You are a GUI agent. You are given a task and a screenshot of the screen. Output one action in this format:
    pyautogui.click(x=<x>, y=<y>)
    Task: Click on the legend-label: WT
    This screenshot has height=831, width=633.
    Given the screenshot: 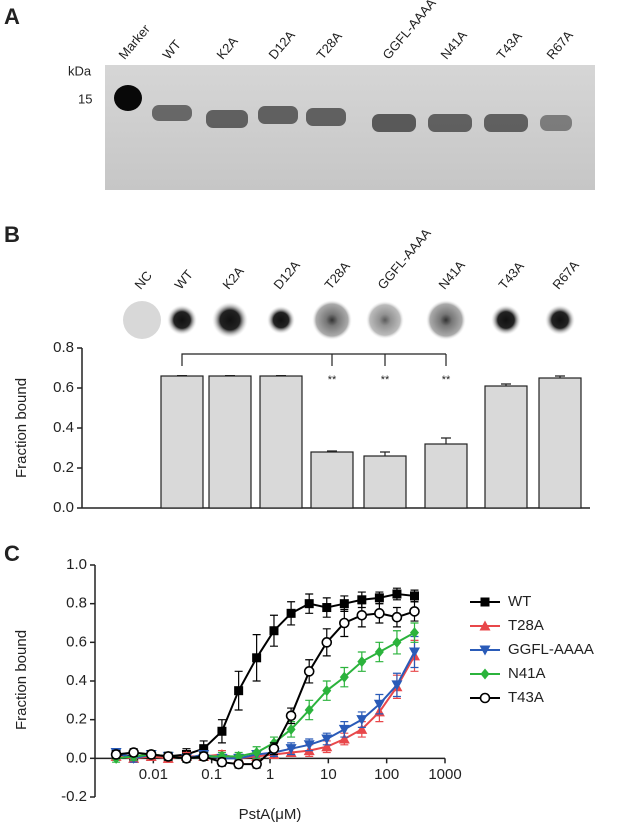 What is the action you would take?
    pyautogui.click(x=519, y=601)
    